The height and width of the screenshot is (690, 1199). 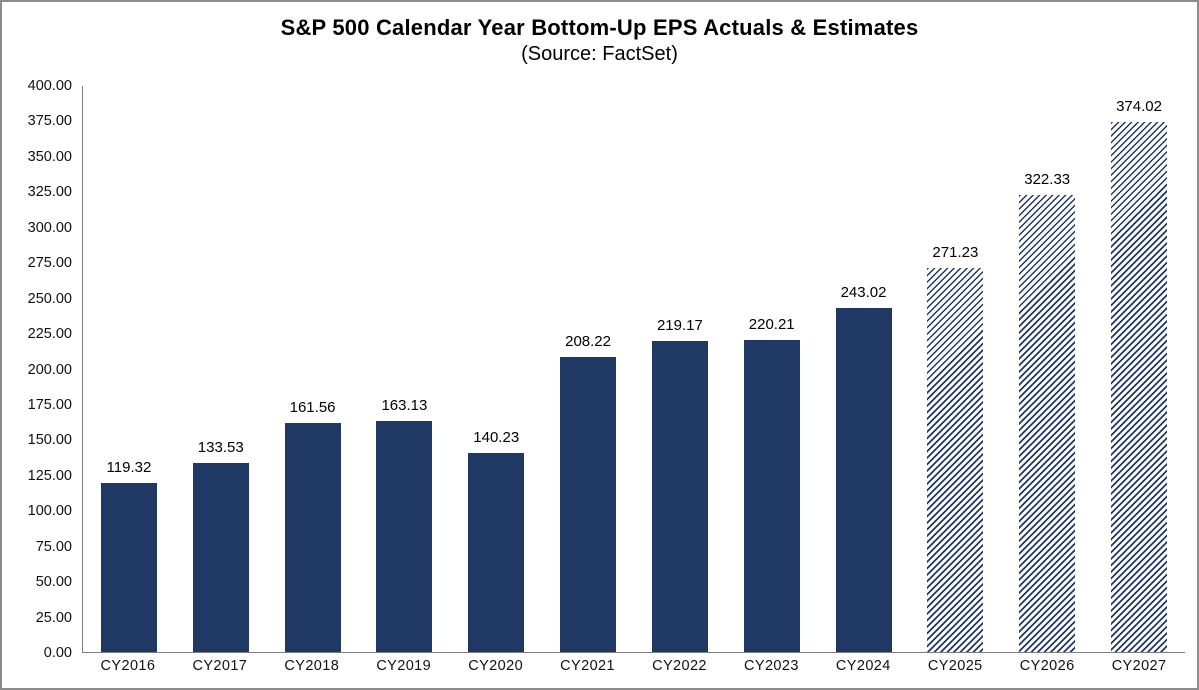 I want to click on bar-value-label: 140.23, so click(x=496, y=438).